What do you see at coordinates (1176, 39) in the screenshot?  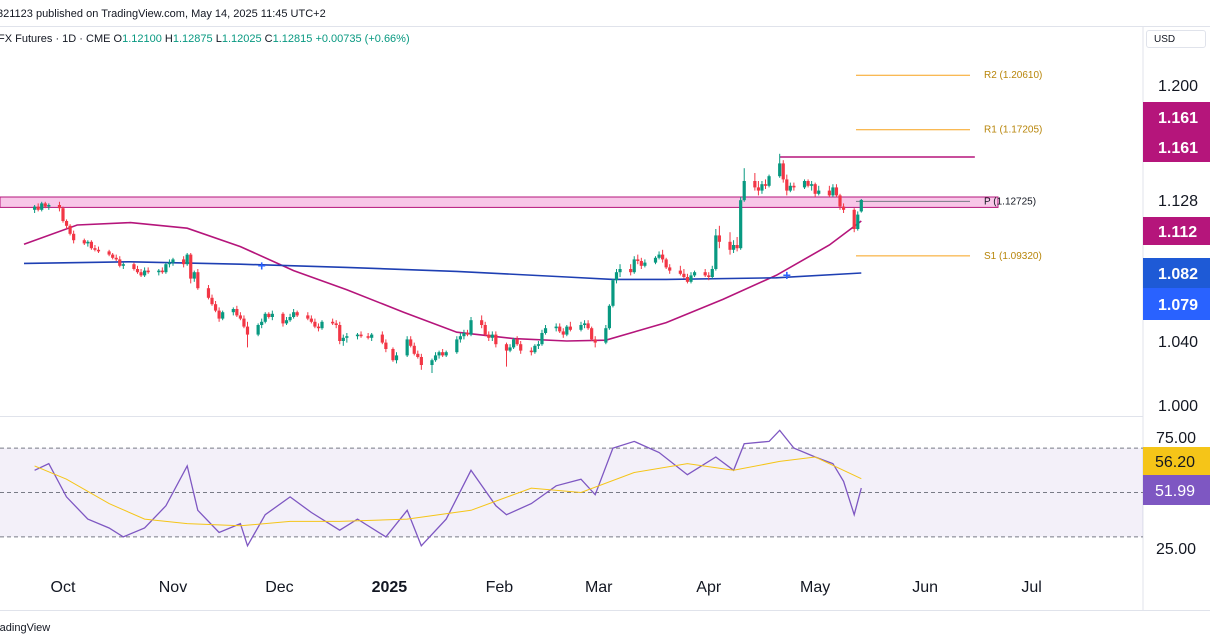 I see `currency-selector: USD` at bounding box center [1176, 39].